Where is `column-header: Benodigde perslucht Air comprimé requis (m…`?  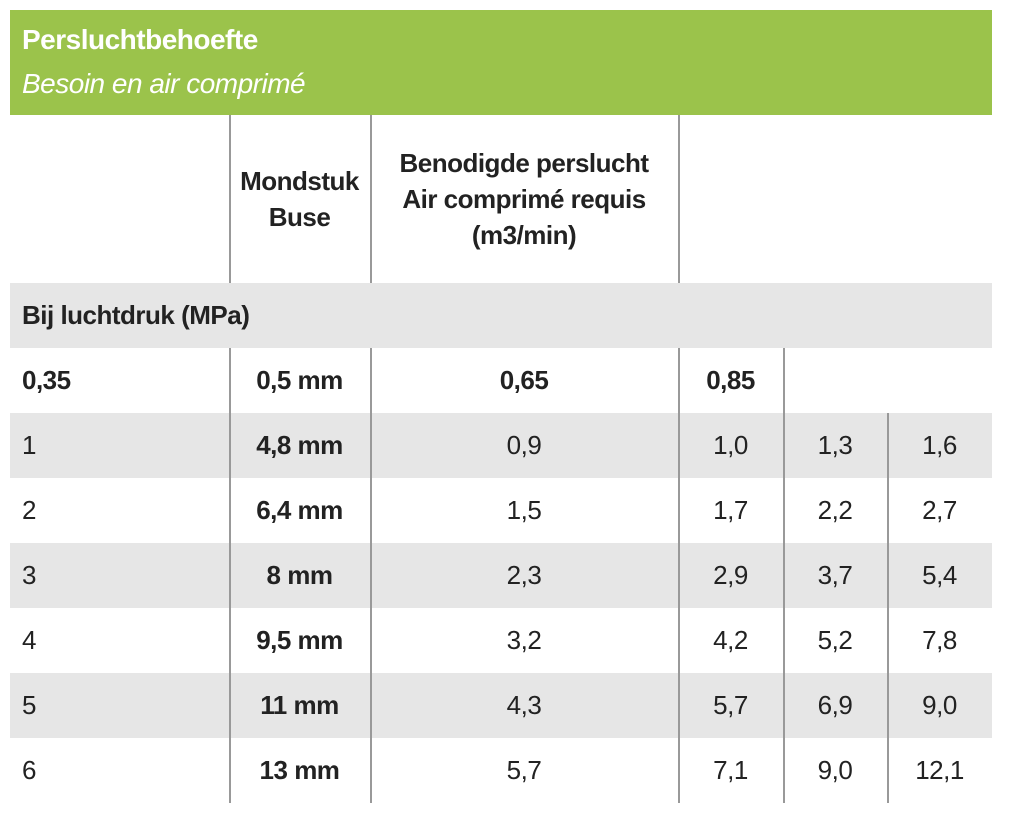 column-header: Benodigde perslucht Air comprimé requis (m… is located at coordinates (524, 199).